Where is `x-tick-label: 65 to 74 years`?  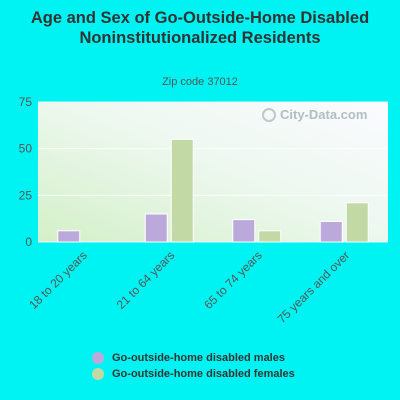
x-tick-label: 65 to 74 years is located at coordinates (233, 280).